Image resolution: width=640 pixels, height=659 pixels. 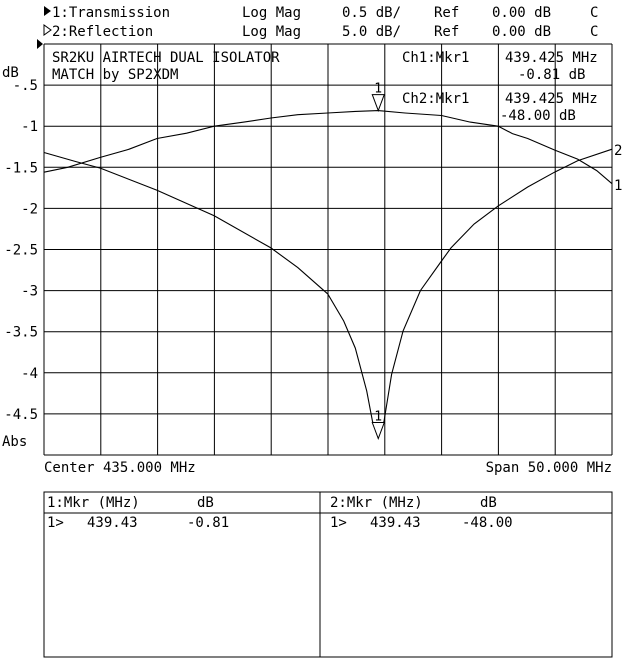 What do you see at coordinates (371, 32) in the screenshot?
I see `ch2-scale: 5.0 dB/` at bounding box center [371, 32].